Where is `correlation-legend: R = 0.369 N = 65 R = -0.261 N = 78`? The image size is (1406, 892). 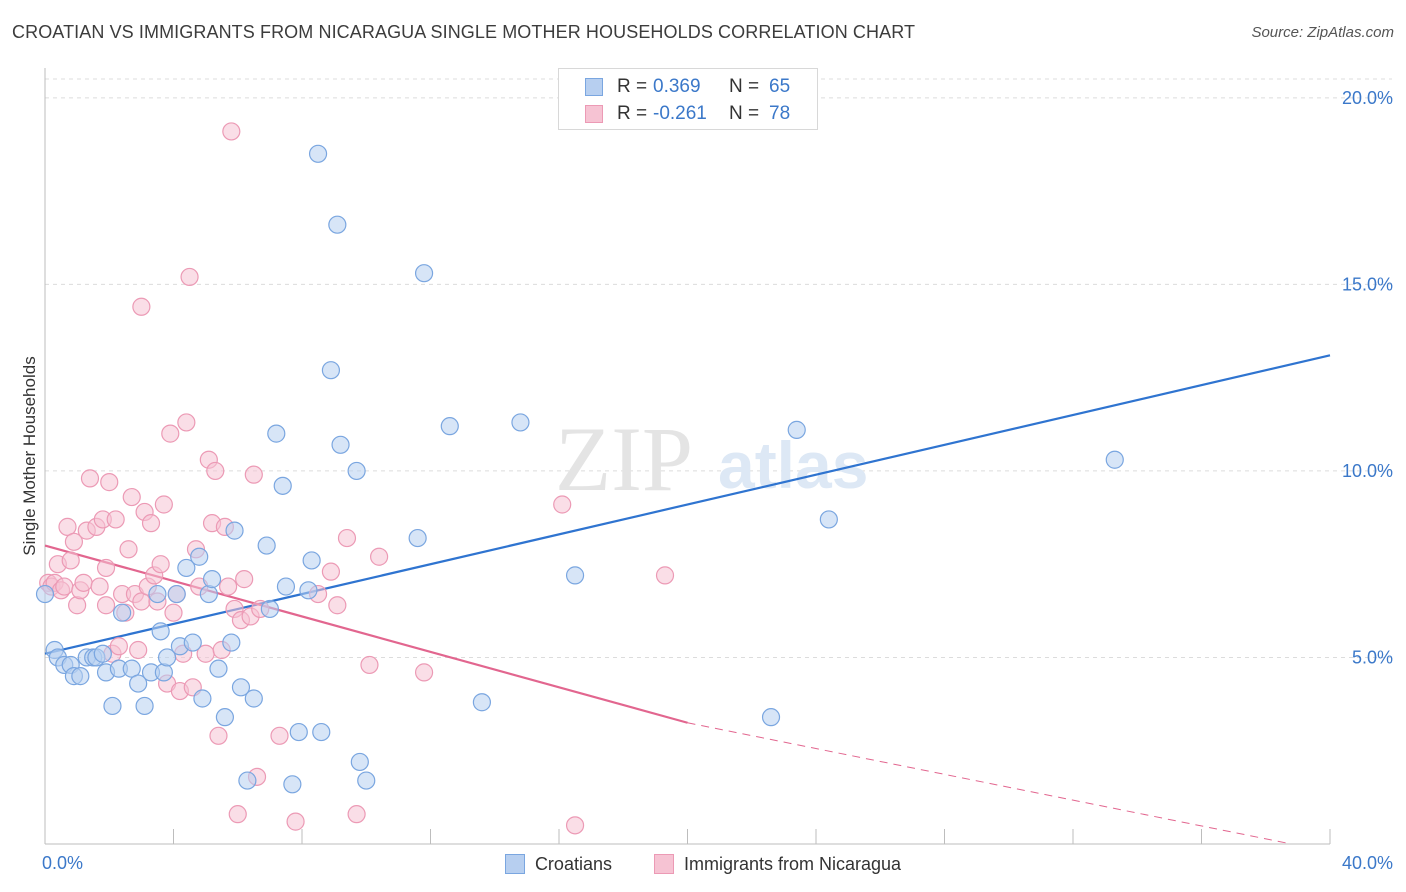
correlation-legend: R = 0.369 N = 65 R = -0.261 N = 78 is located at coordinates (688, 99).